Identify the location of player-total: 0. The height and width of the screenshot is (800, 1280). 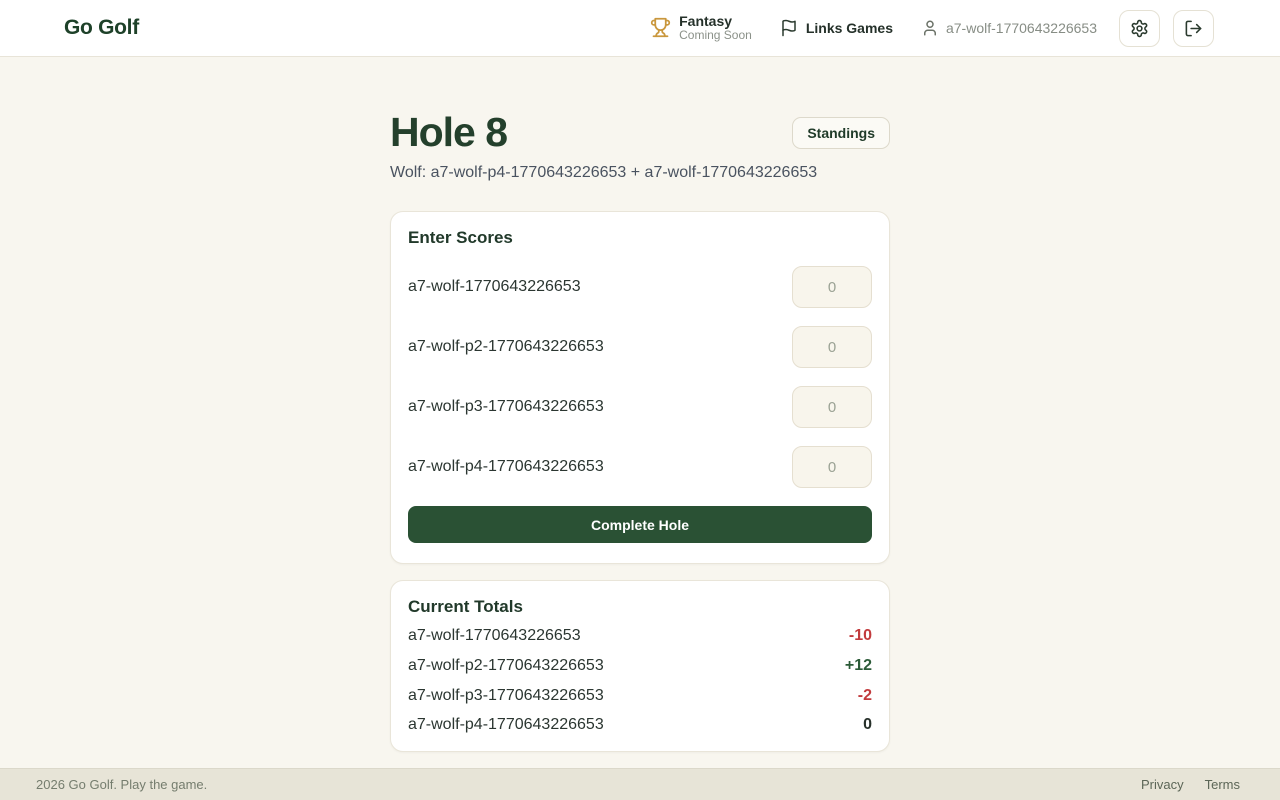
(867, 725).